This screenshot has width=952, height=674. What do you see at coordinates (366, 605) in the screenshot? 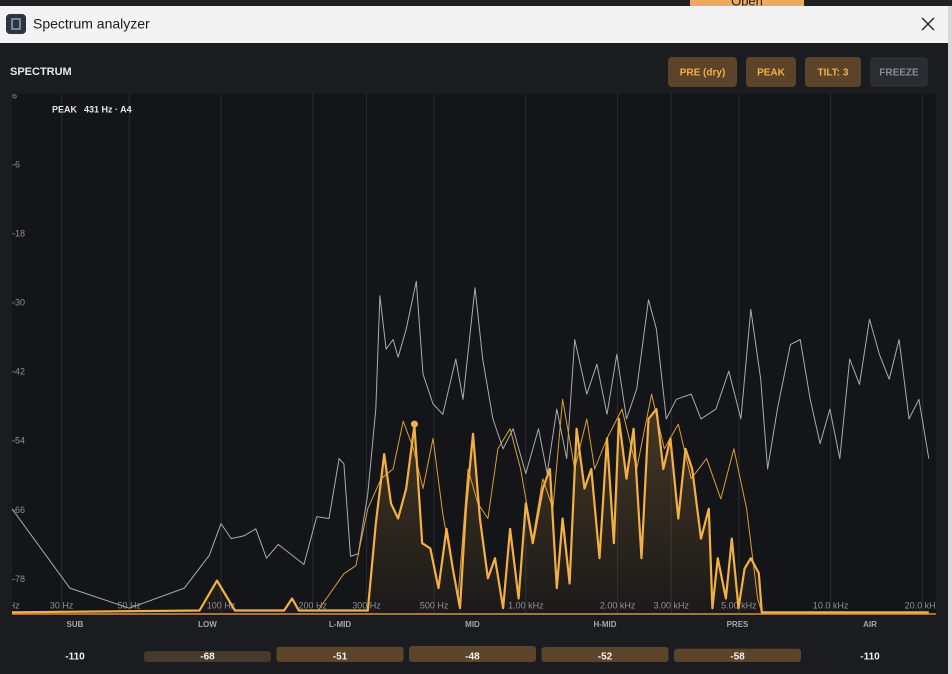
I see `x-tick-label: 300 Hz` at bounding box center [366, 605].